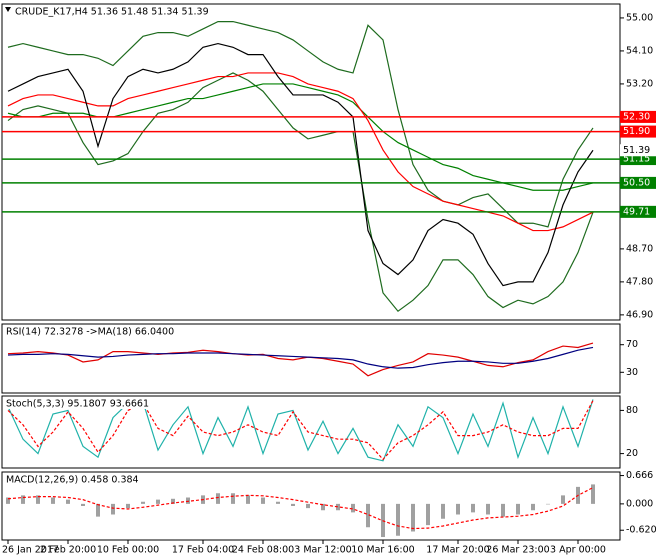 The image size is (660, 560). I want to click on level-tag-label: 52.30, so click(636, 116).